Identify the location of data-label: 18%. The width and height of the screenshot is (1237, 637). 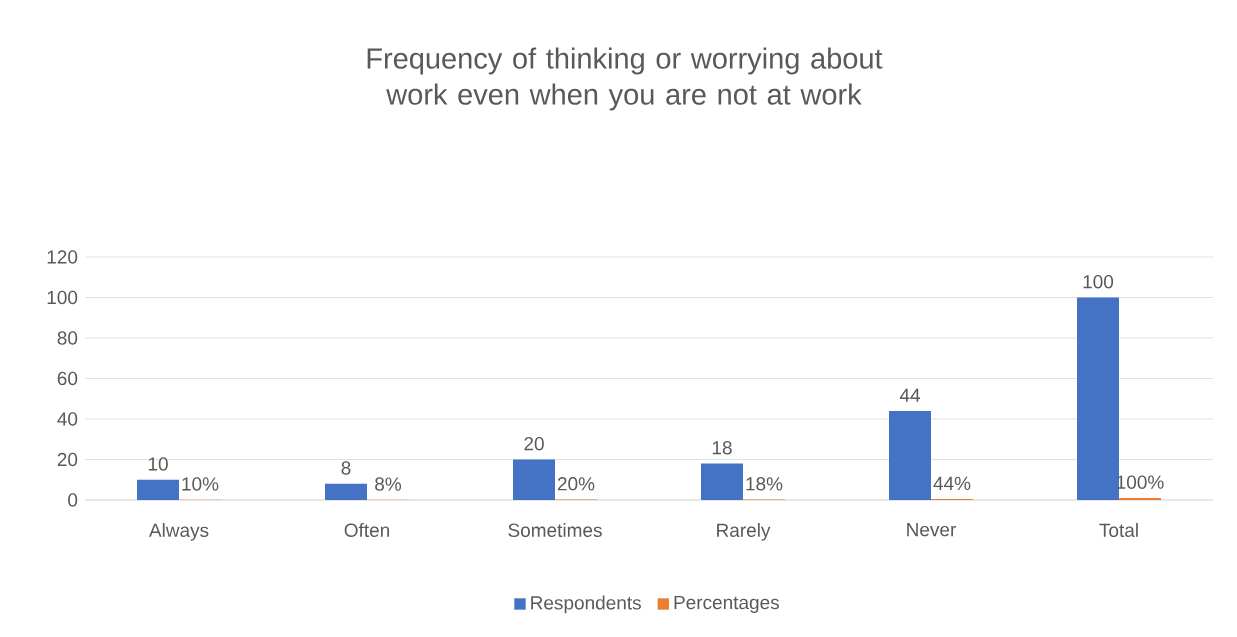
(764, 484).